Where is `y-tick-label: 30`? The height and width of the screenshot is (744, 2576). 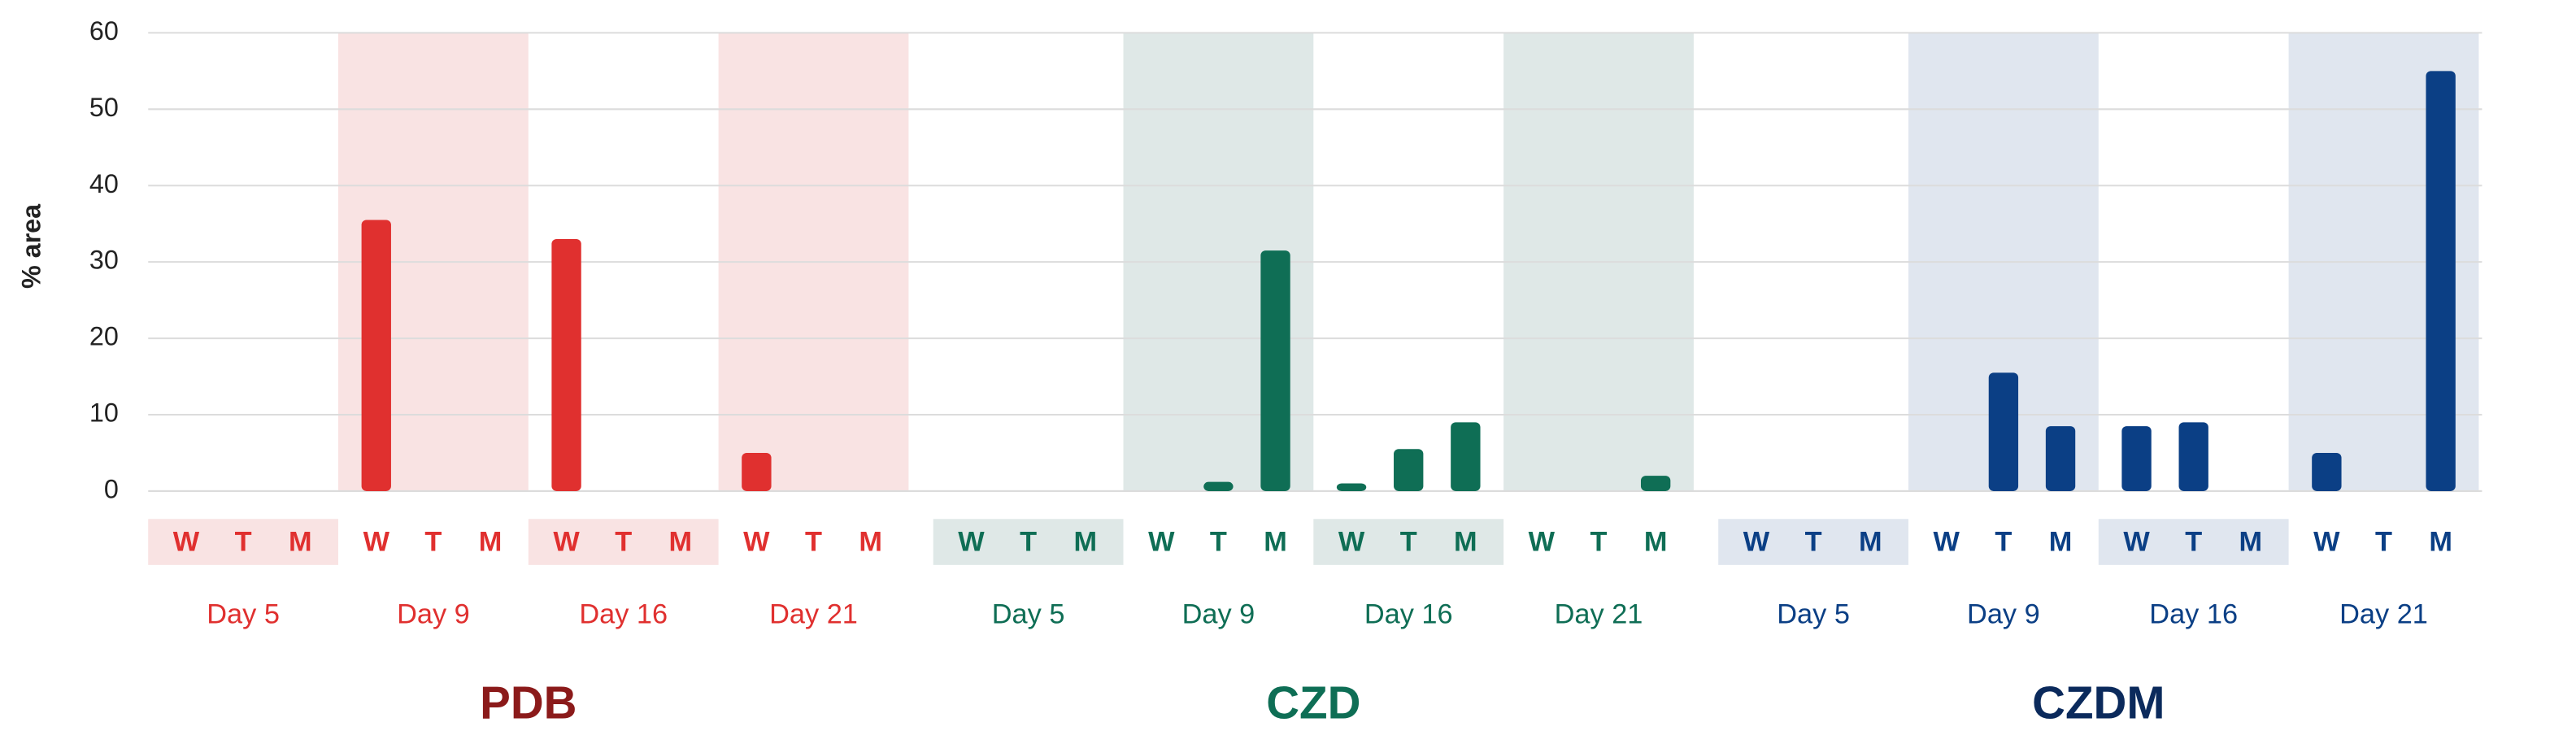
y-tick-label: 30 is located at coordinates (104, 260).